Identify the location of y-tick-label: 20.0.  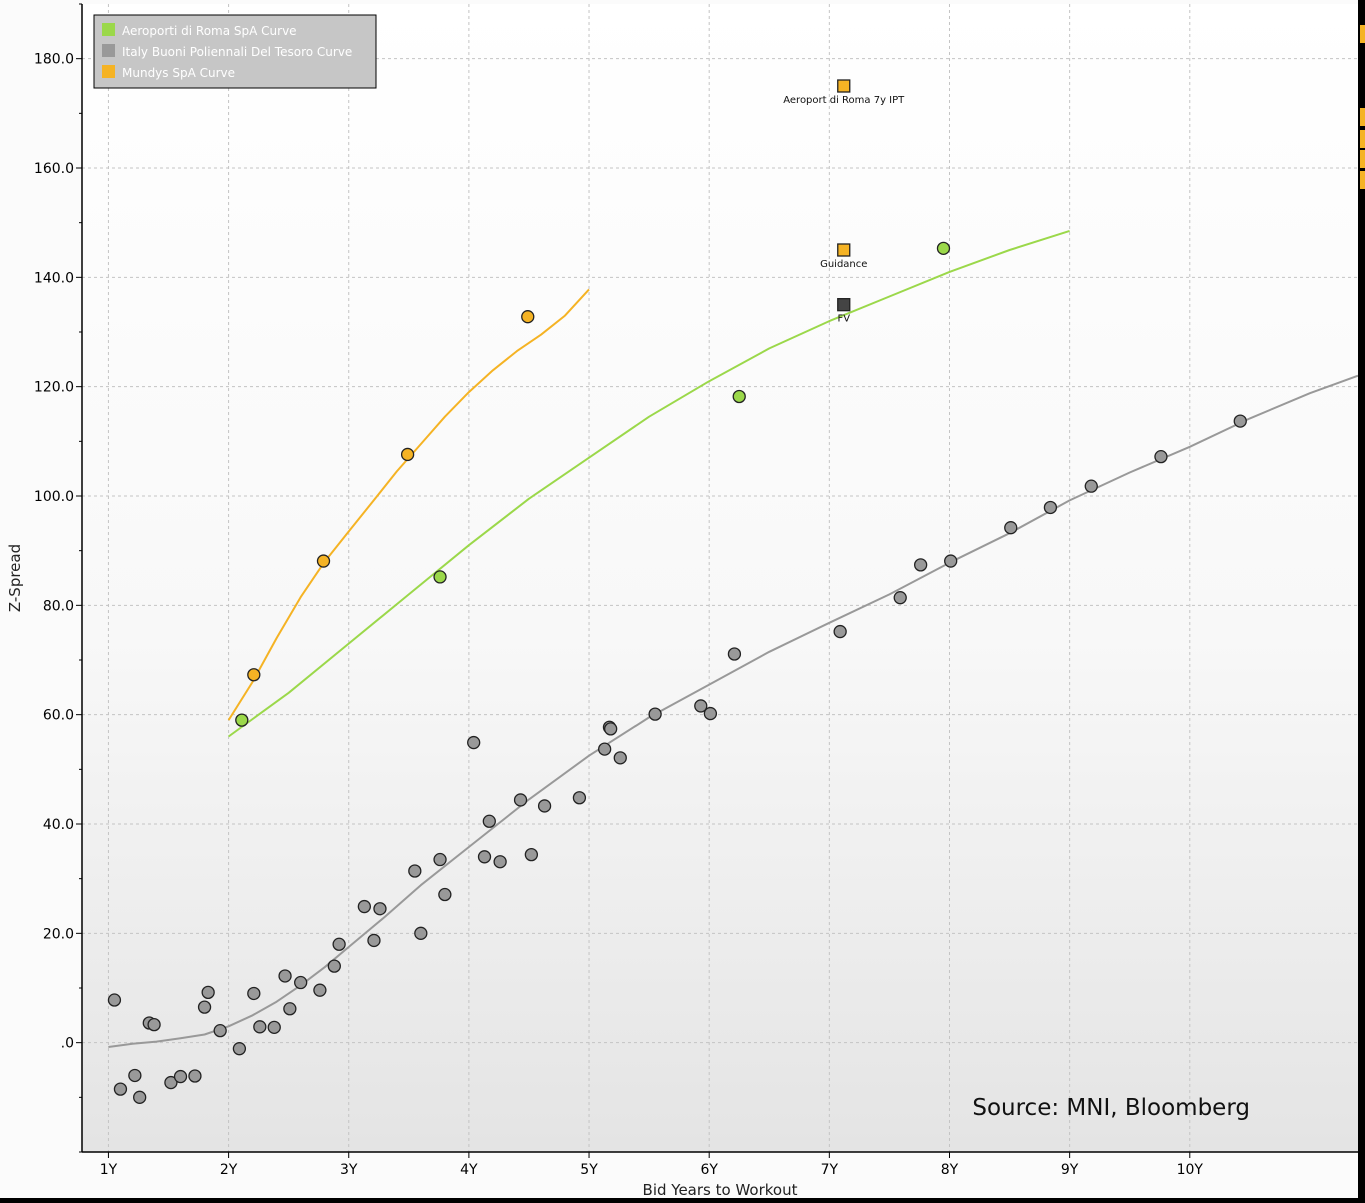
(58, 934).